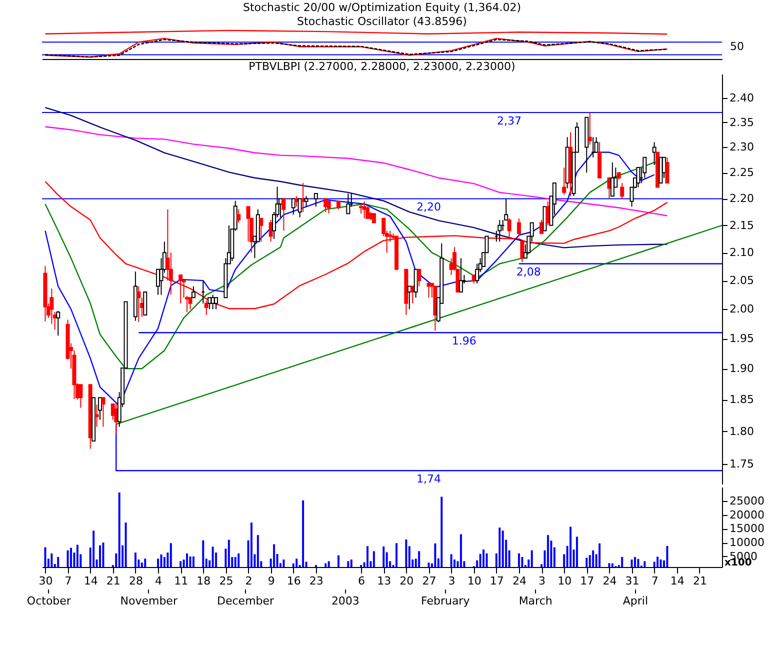 This screenshot has width=776, height=657. Describe the element at coordinates (356, 171) in the screenshot. I see `line-series` at that location.